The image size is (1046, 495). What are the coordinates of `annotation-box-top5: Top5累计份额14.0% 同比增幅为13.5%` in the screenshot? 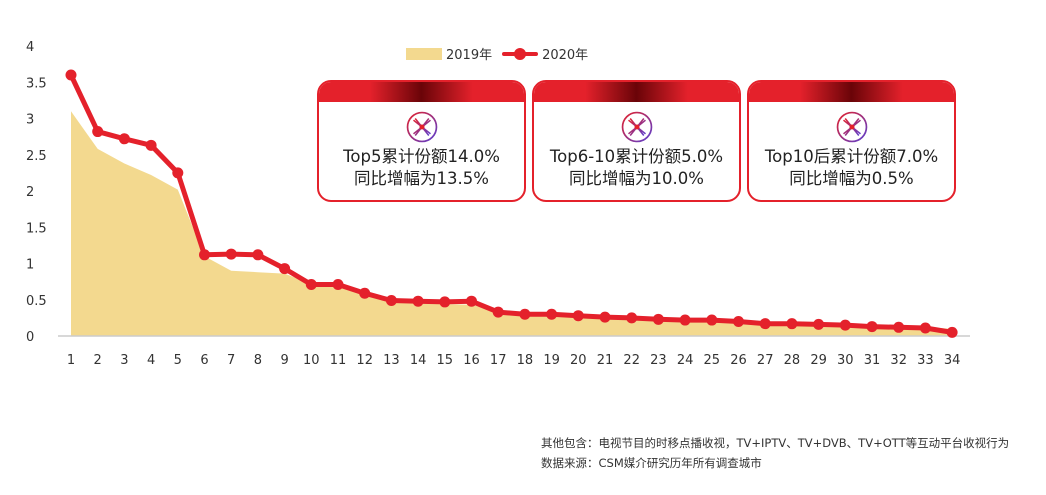 It's located at (421, 141).